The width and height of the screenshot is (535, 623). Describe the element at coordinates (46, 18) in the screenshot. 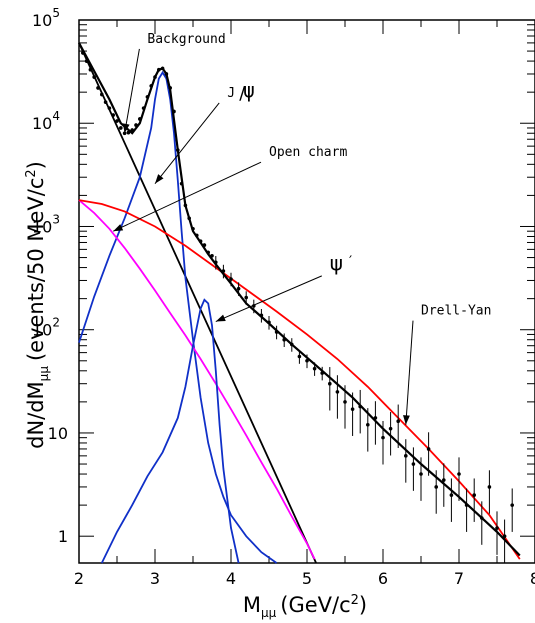

I see `y-tick-label: 10⁵` at that location.